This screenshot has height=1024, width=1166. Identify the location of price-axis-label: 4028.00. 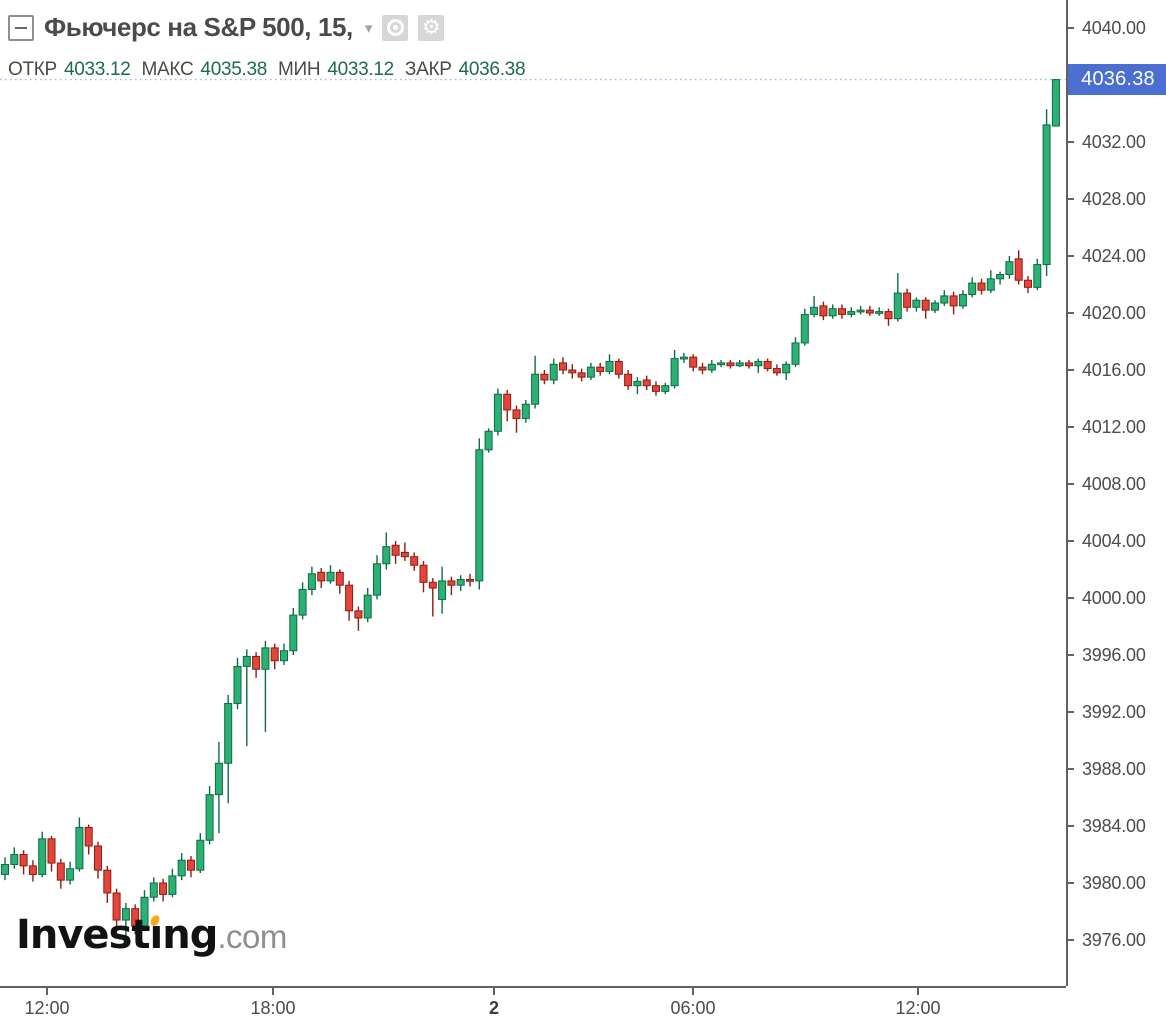
(1114, 199).